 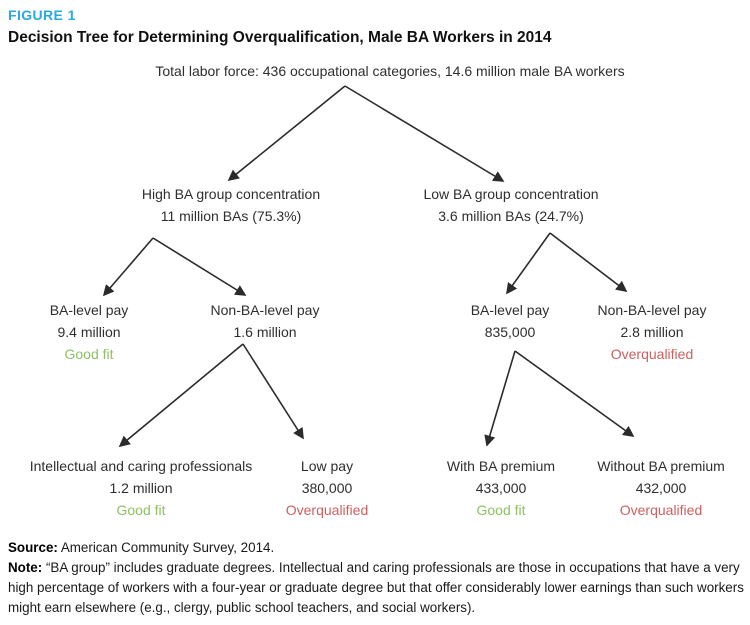 What do you see at coordinates (588, 262) in the screenshot?
I see `arrow-low-to-nonbalevel` at bounding box center [588, 262].